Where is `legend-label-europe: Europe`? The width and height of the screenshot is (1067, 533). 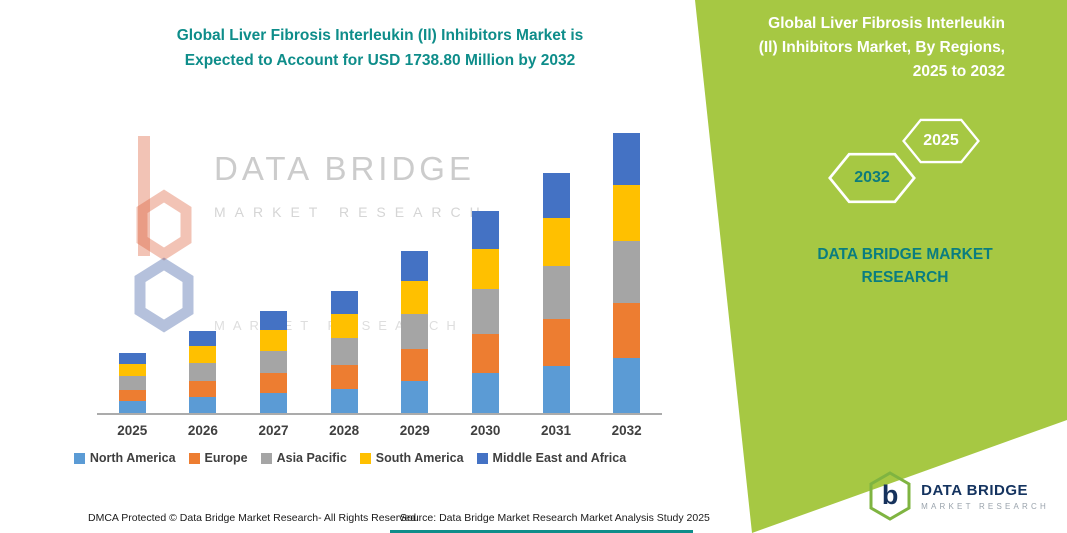 legend-label-europe: Europe is located at coordinates (226, 458).